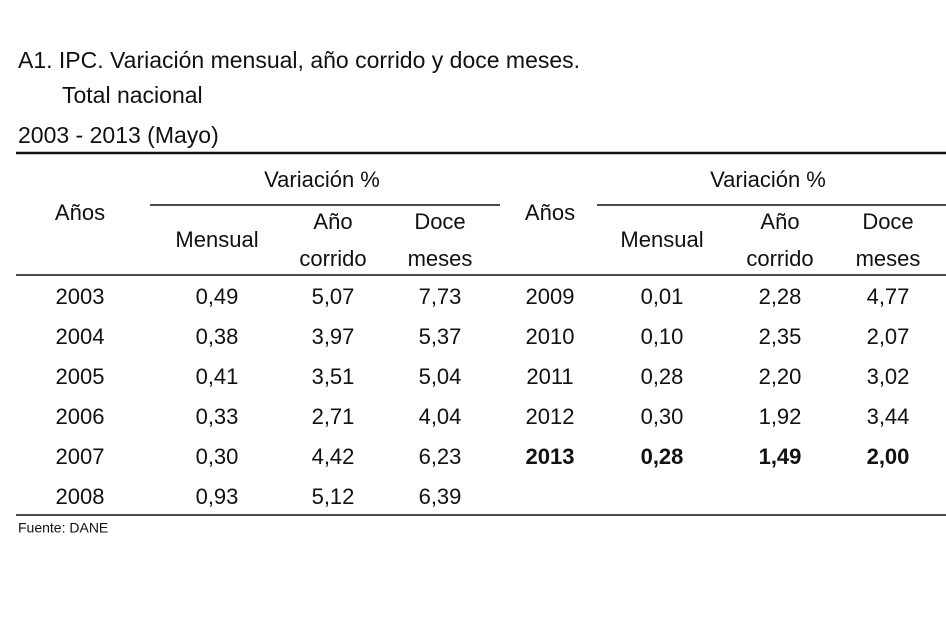  Describe the element at coordinates (118, 135) in the screenshot. I see `period: 2003 - 2013 (Mayo)` at that location.